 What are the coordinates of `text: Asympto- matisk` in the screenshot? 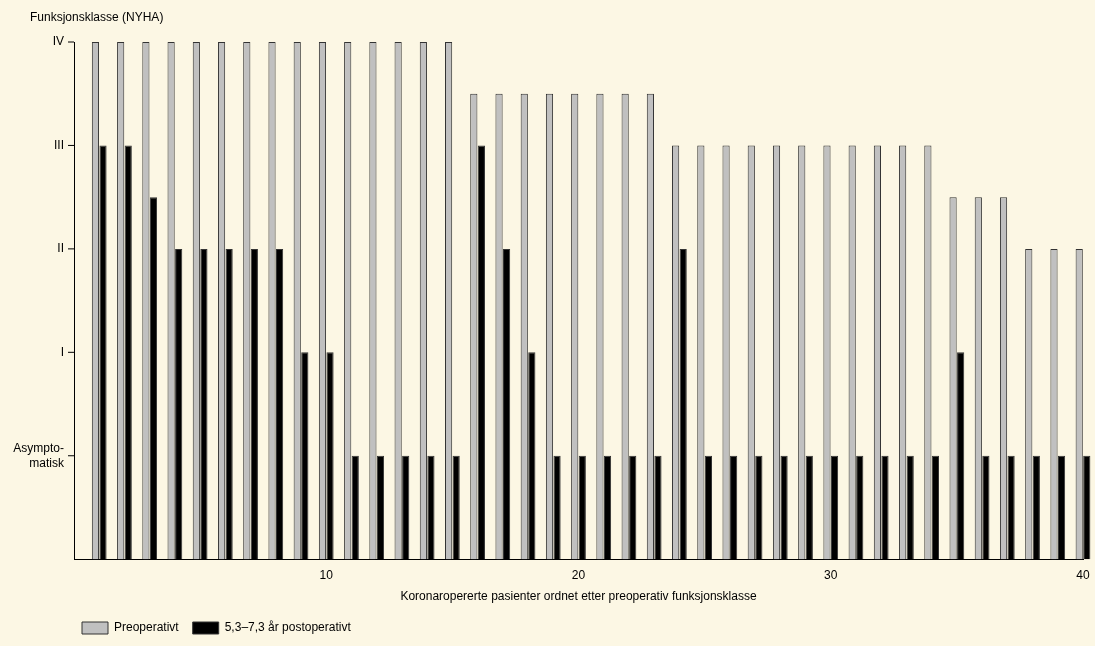 It's located at (39, 455).